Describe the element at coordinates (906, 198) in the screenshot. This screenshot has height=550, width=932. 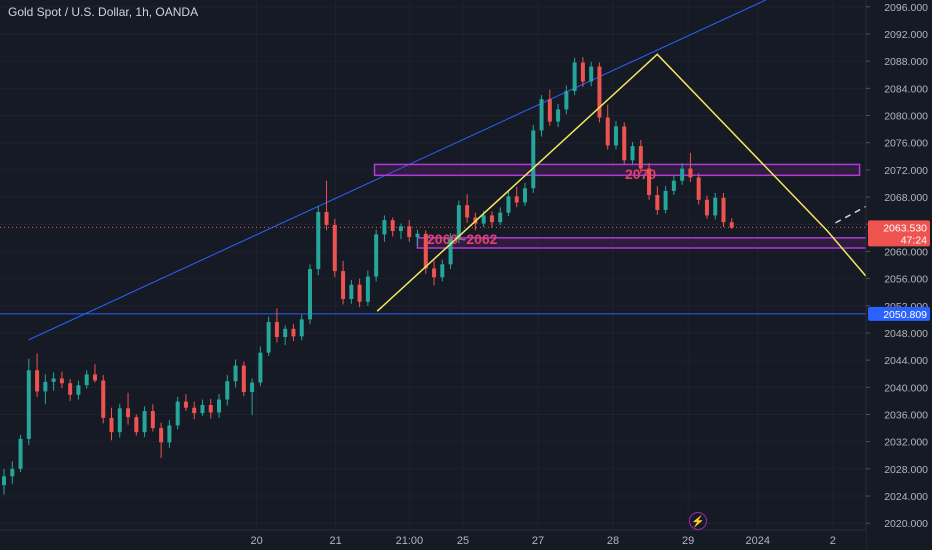
I see `y-tick-label: 2068.000` at that location.